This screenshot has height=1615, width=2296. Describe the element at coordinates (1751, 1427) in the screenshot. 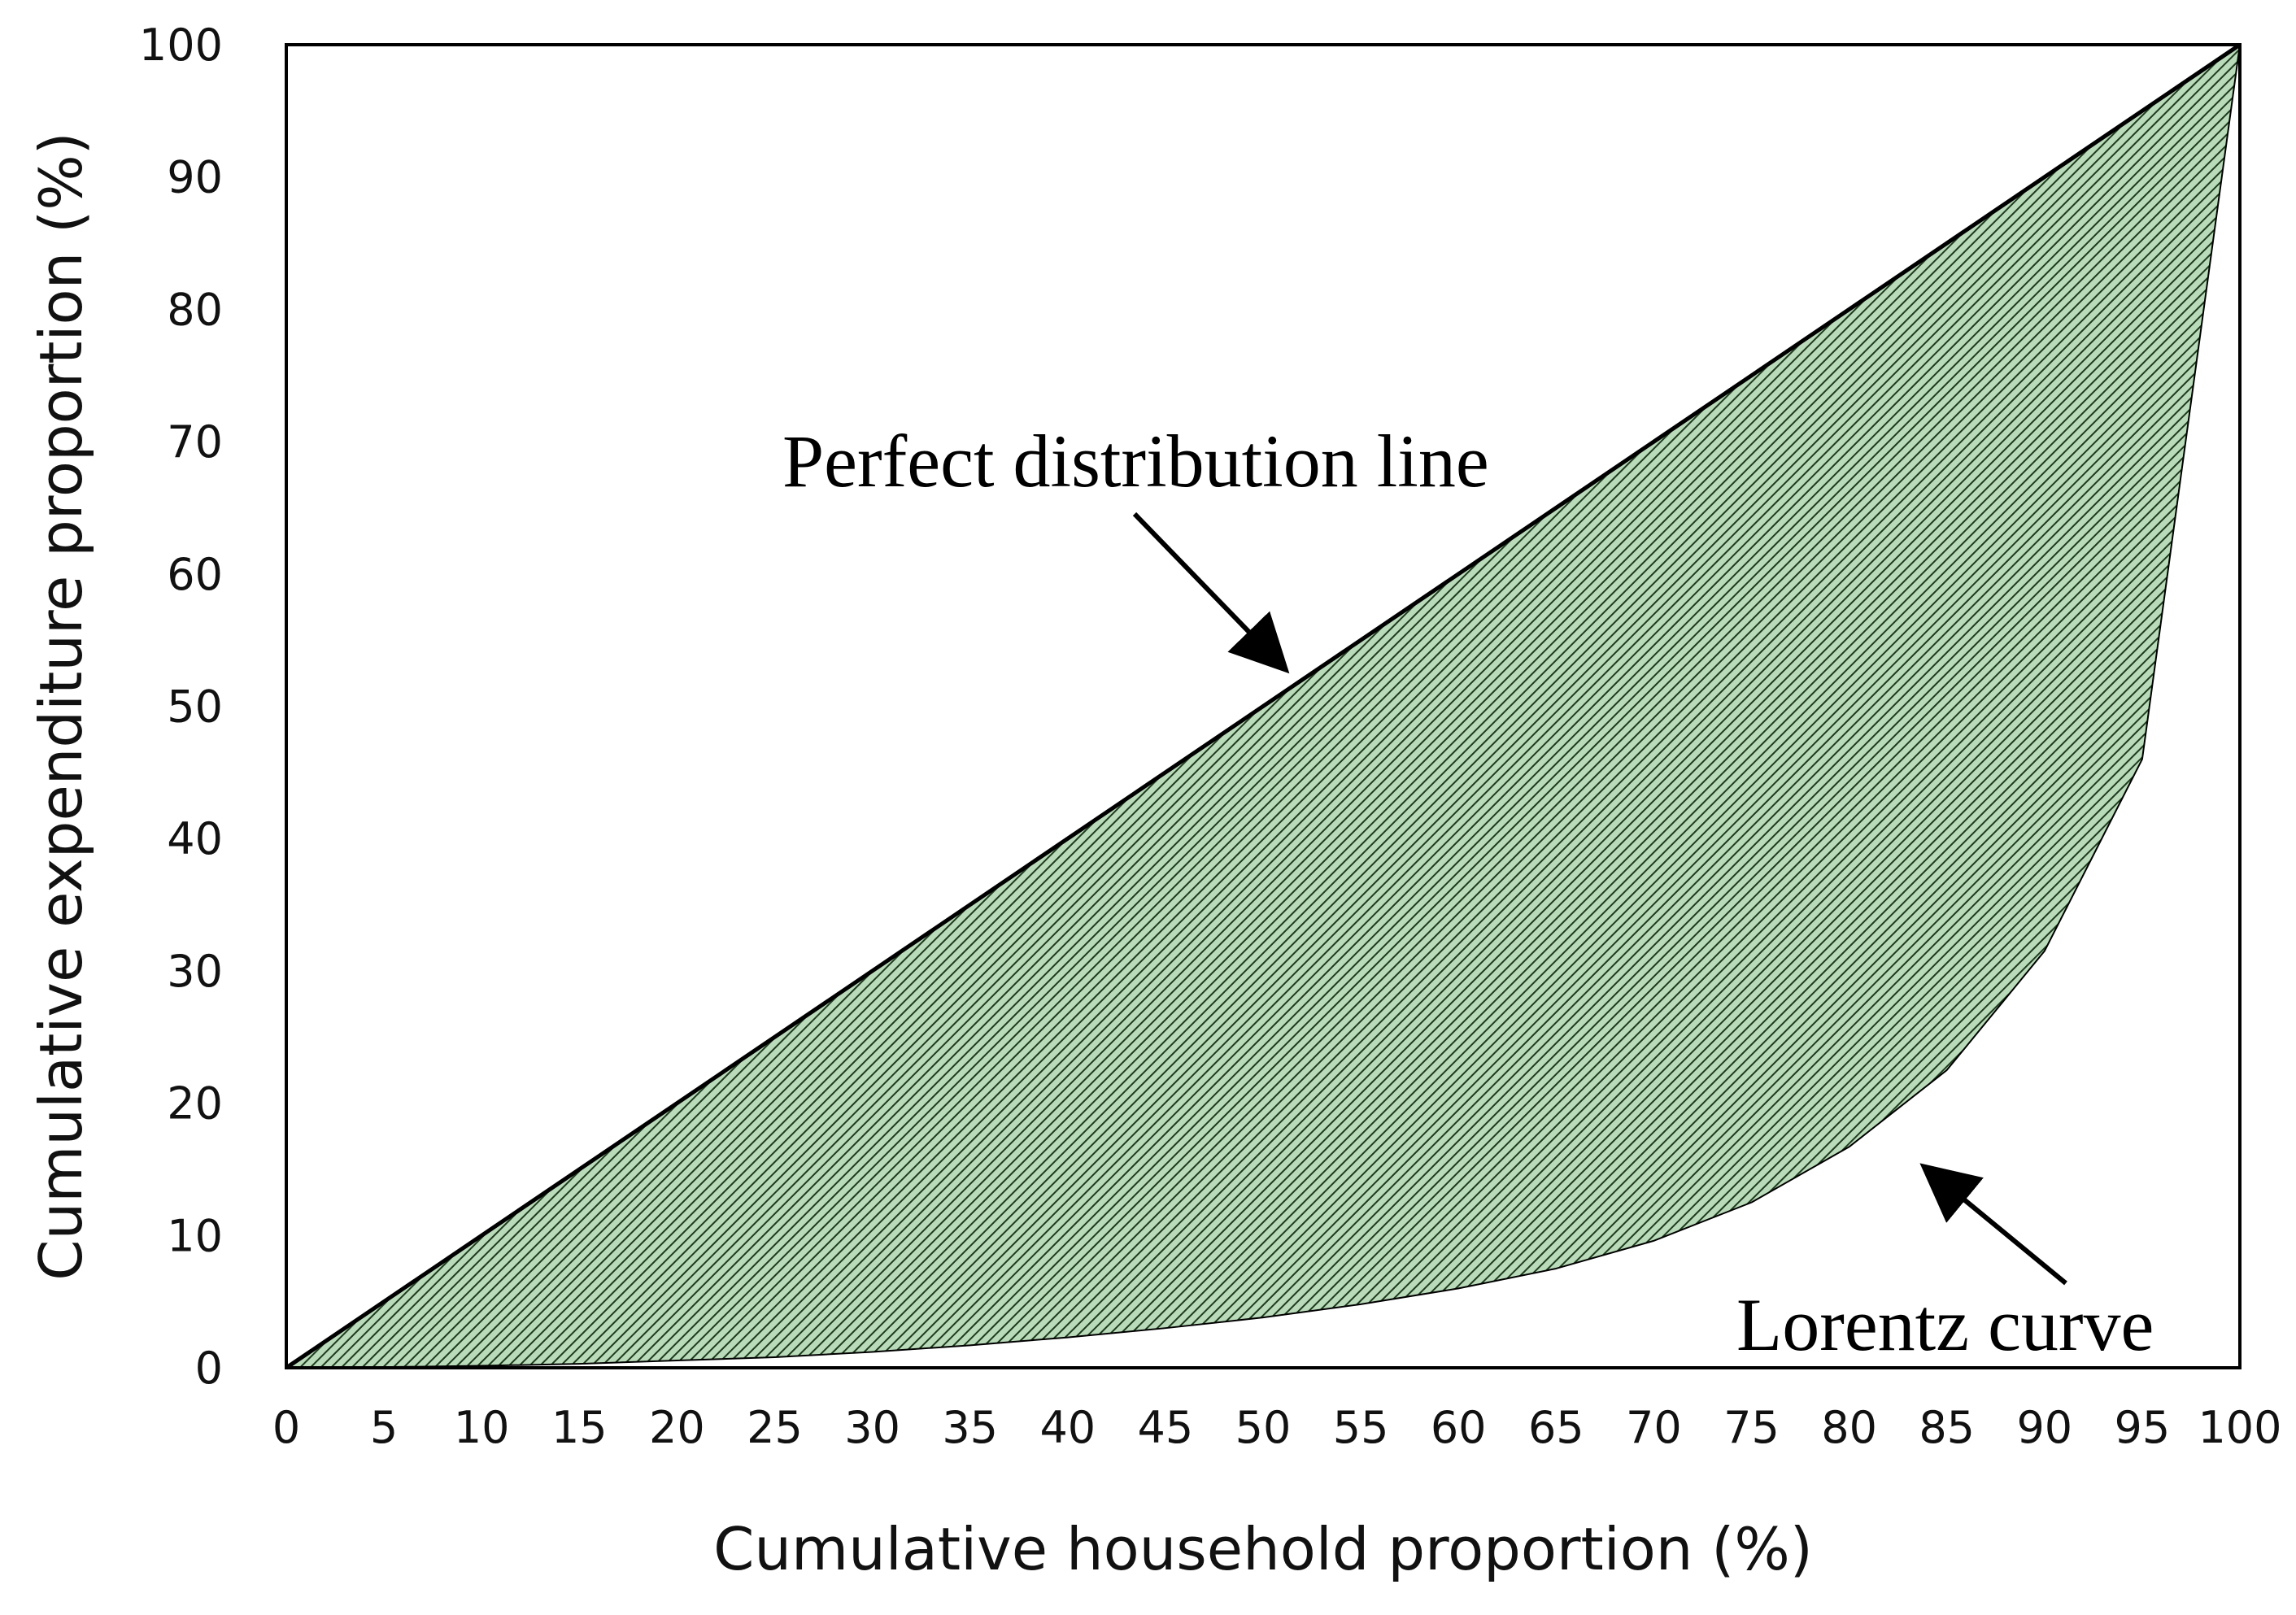

I see `x-tick-label: 75` at that location.